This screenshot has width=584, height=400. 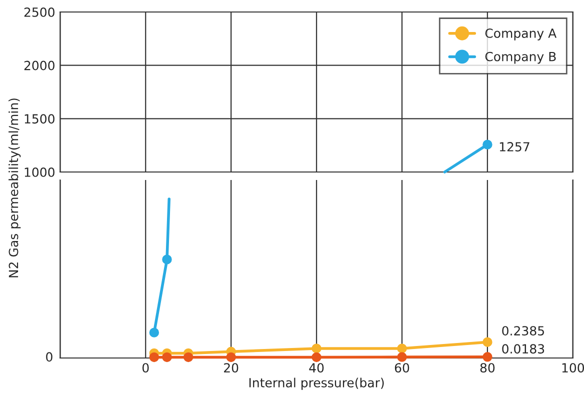 What do you see at coordinates (14, 188) in the screenshot?
I see `y-axis-title: N2 Gas permeability(ml/min)` at bounding box center [14, 188].